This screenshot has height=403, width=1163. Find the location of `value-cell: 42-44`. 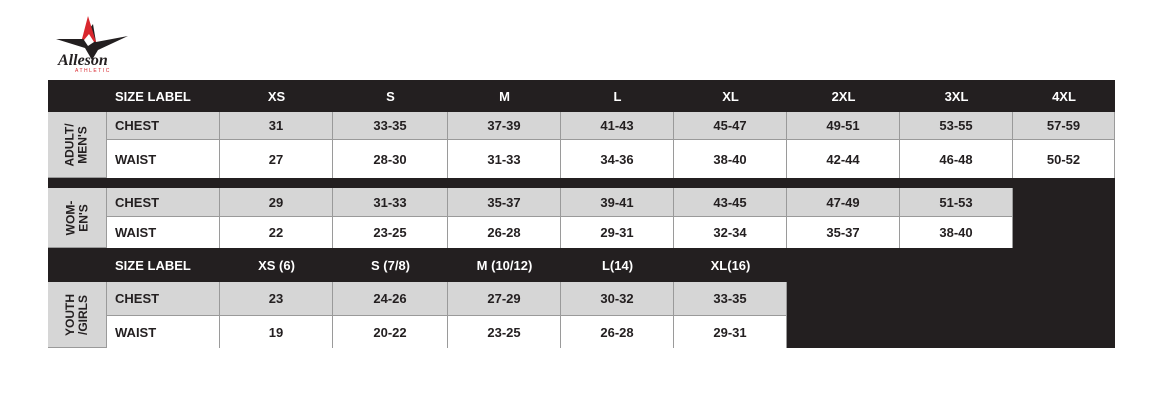

value-cell: 42-44 is located at coordinates (843, 159).